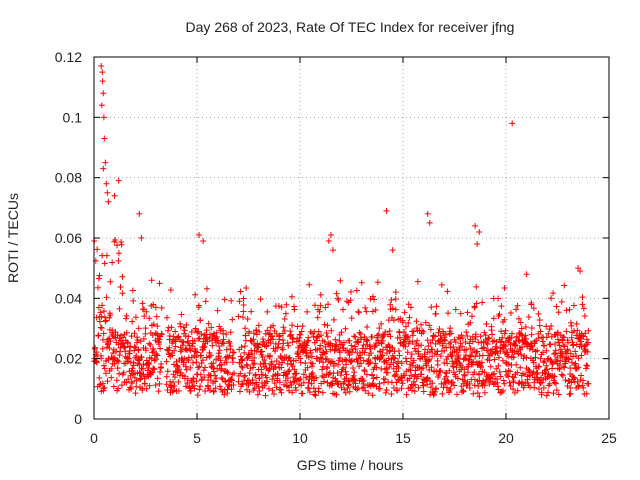 The image size is (640, 480). Describe the element at coordinates (300, 438) in the screenshot. I see `x-tick-label: 10` at that location.